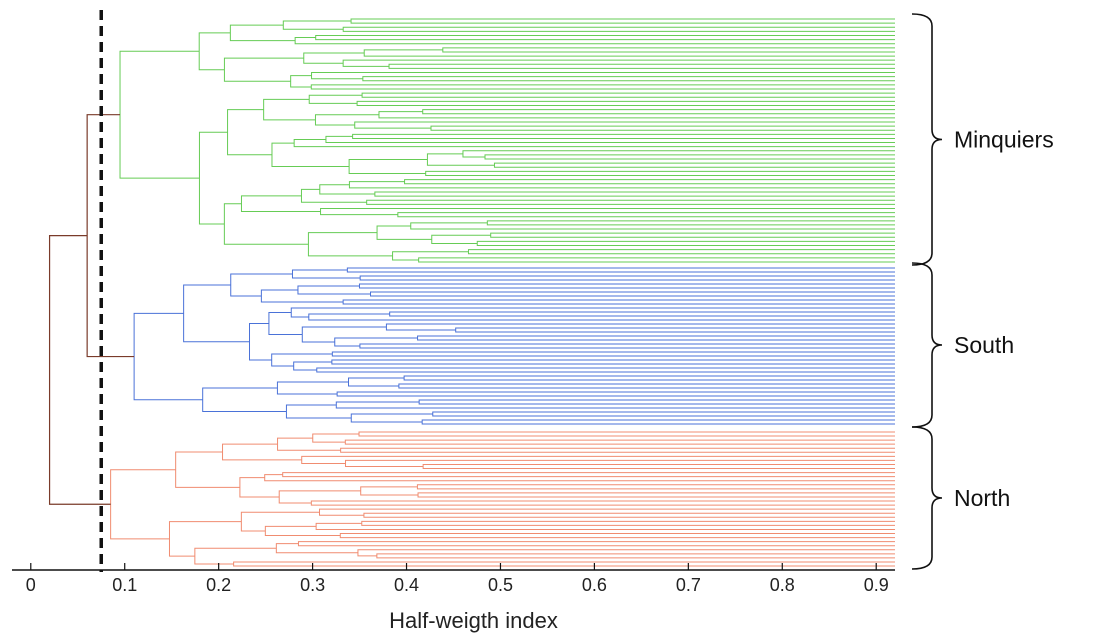 The image size is (1103, 637). I want to click on x-axis-ticks: 0 0.1 0.2 0.3 0.4 0.5 0.6 0.7 0.8 0.9, so click(457, 579).